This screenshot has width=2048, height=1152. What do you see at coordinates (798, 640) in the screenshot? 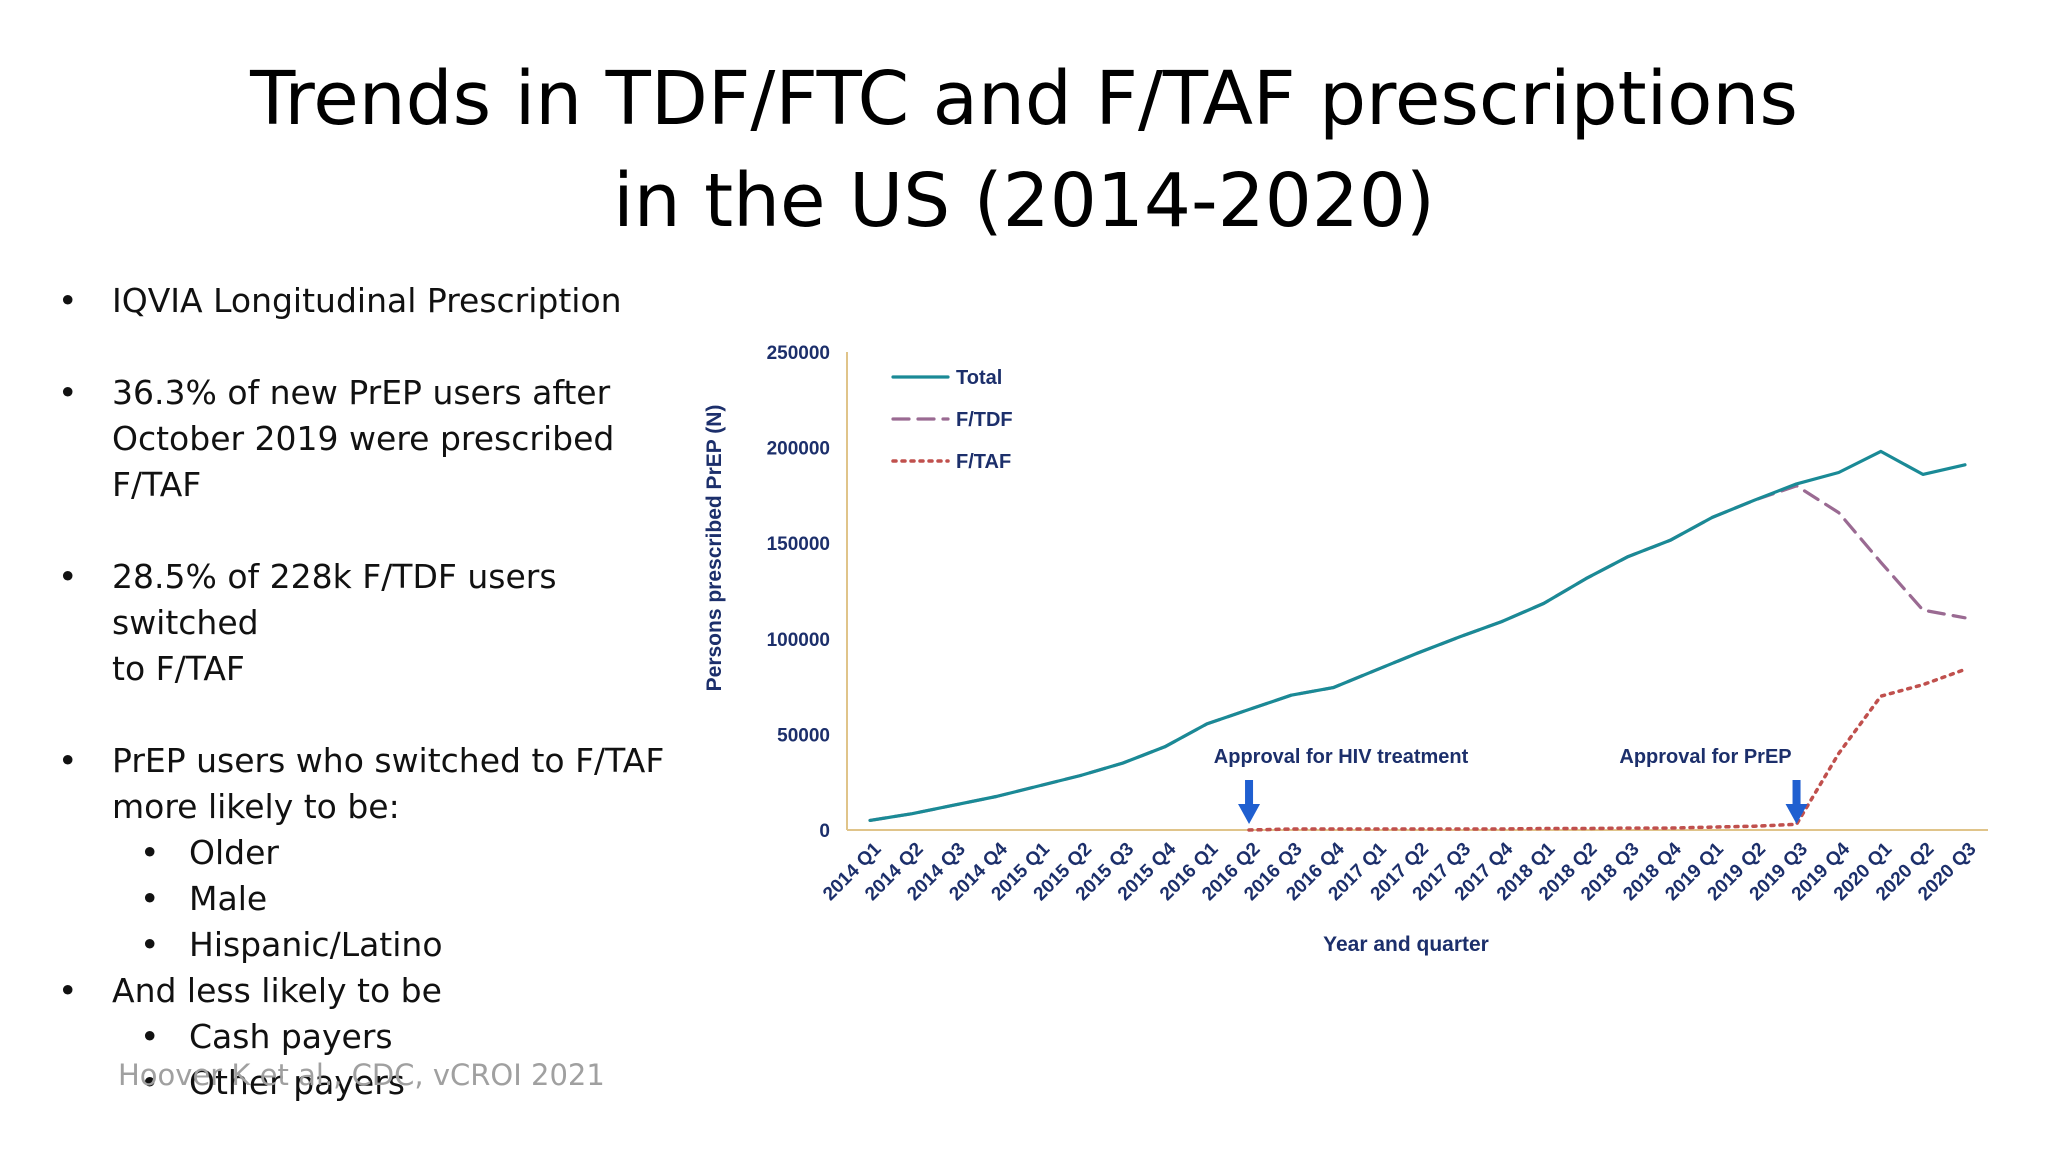
I see `y-tick-label: 100000` at bounding box center [798, 640].